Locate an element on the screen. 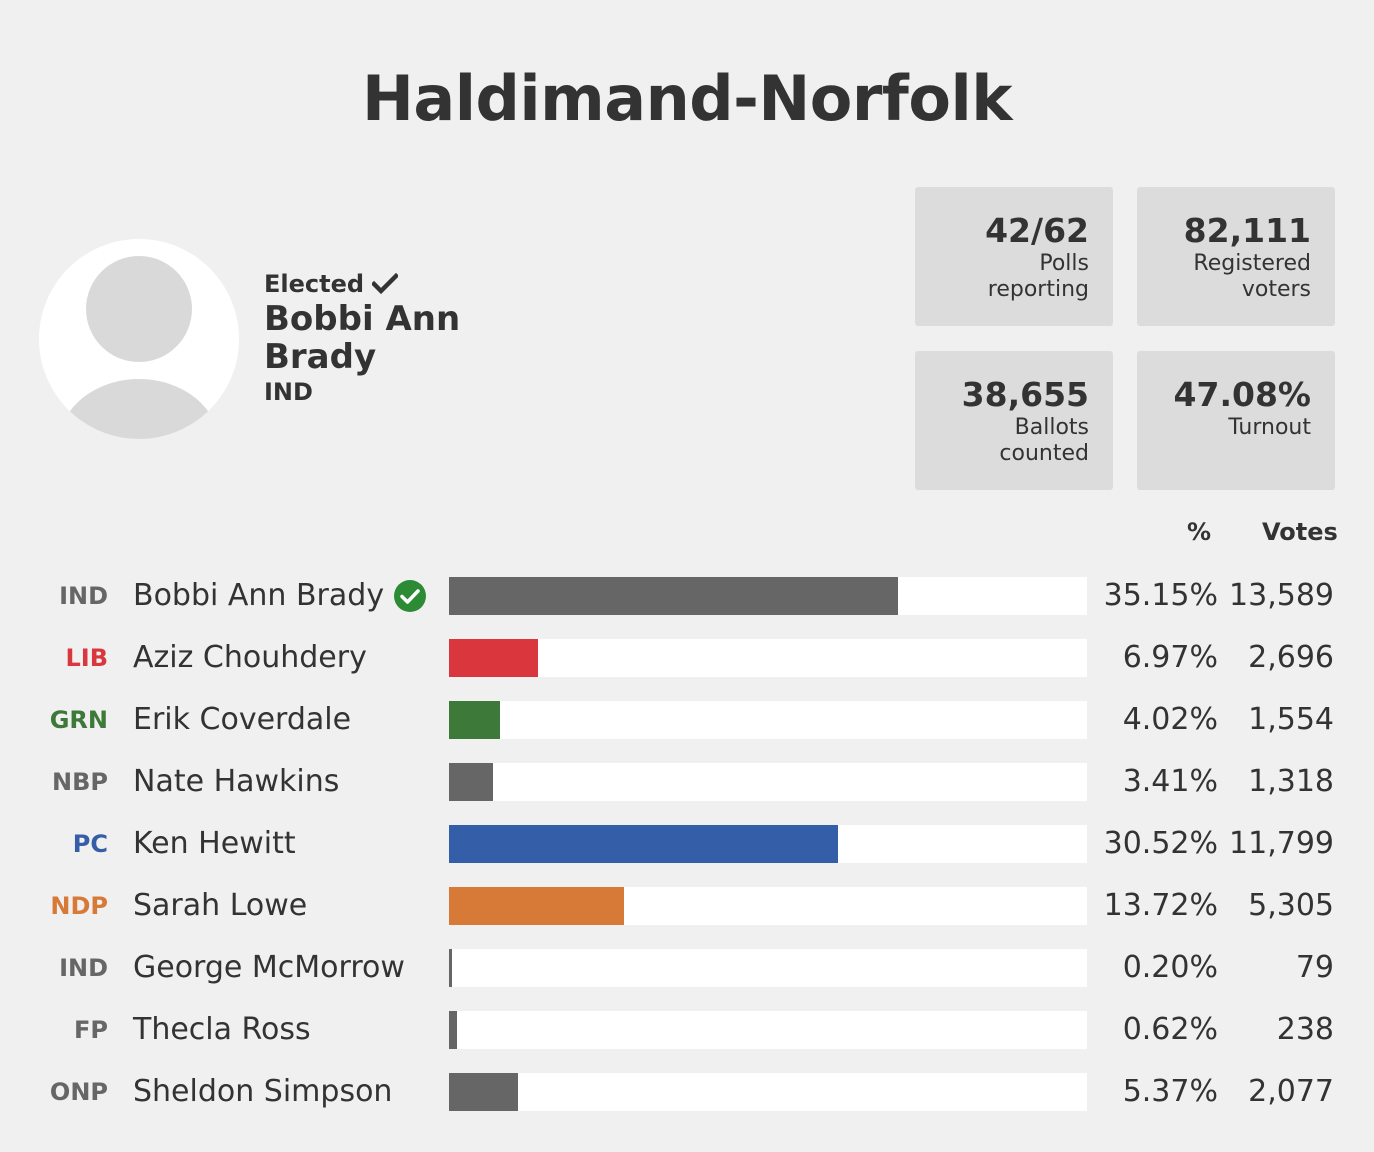 Image resolution: width=1374 pixels, height=1152 pixels. candidate-name: Ken Hewitt is located at coordinates (214, 844).